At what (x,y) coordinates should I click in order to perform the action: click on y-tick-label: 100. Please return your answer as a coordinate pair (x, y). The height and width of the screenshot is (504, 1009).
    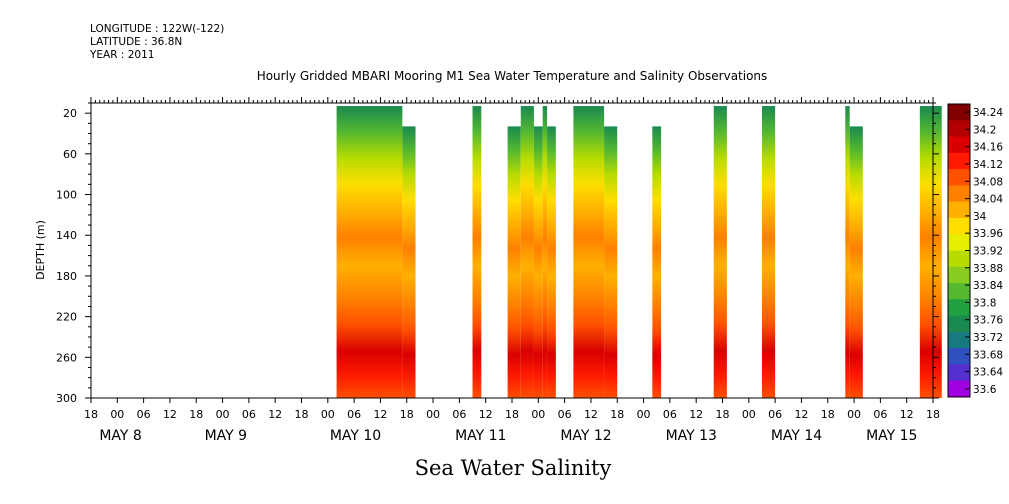
    Looking at the image, I should click on (66, 195).